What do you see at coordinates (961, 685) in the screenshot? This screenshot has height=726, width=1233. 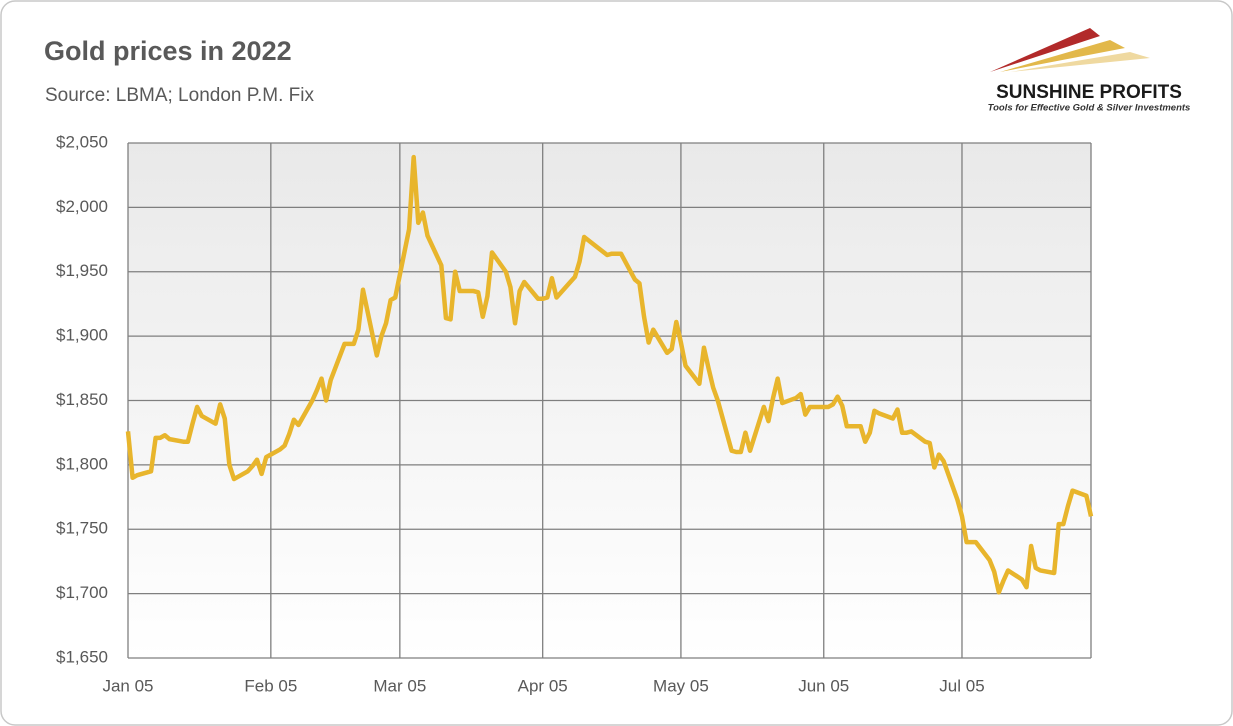 I see `x-tick-label: Jul 05` at bounding box center [961, 685].